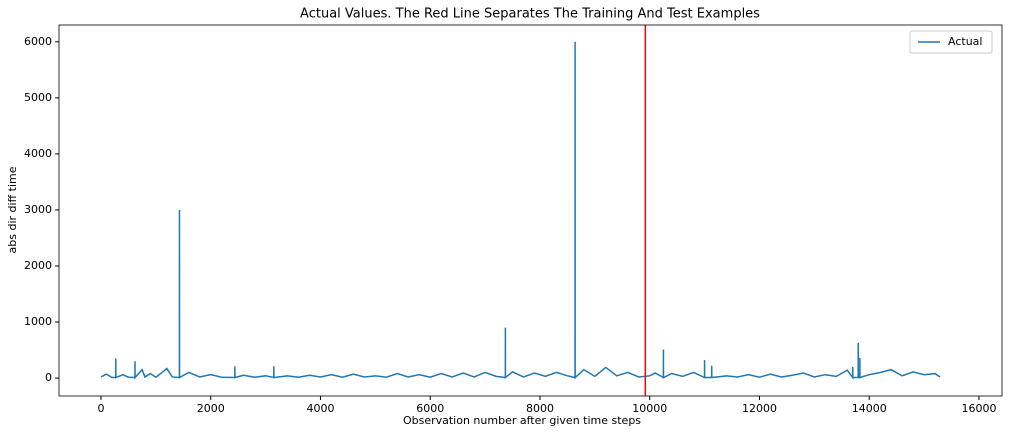 This screenshot has height=435, width=1011. What do you see at coordinates (48, 377) in the screenshot?
I see `y-tick-label: 0` at bounding box center [48, 377].